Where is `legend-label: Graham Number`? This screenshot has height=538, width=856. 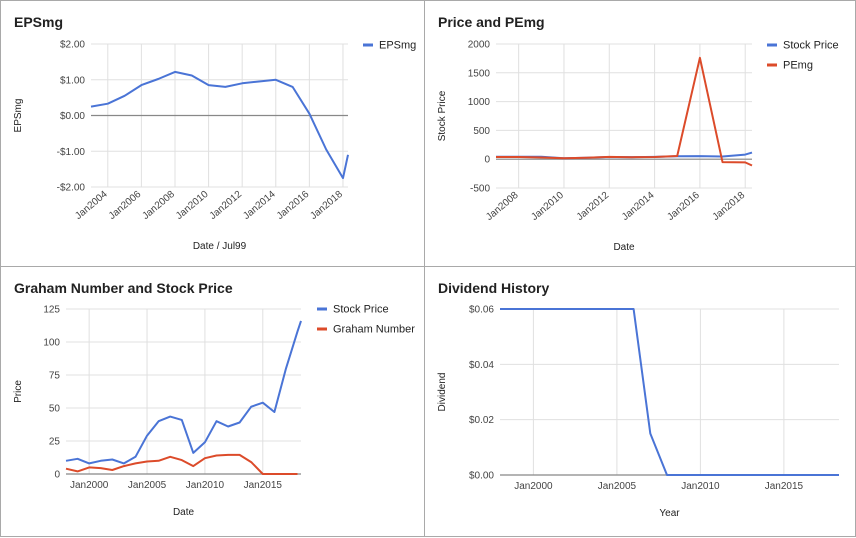
legend-label: Graham Number is located at coordinates (374, 330).